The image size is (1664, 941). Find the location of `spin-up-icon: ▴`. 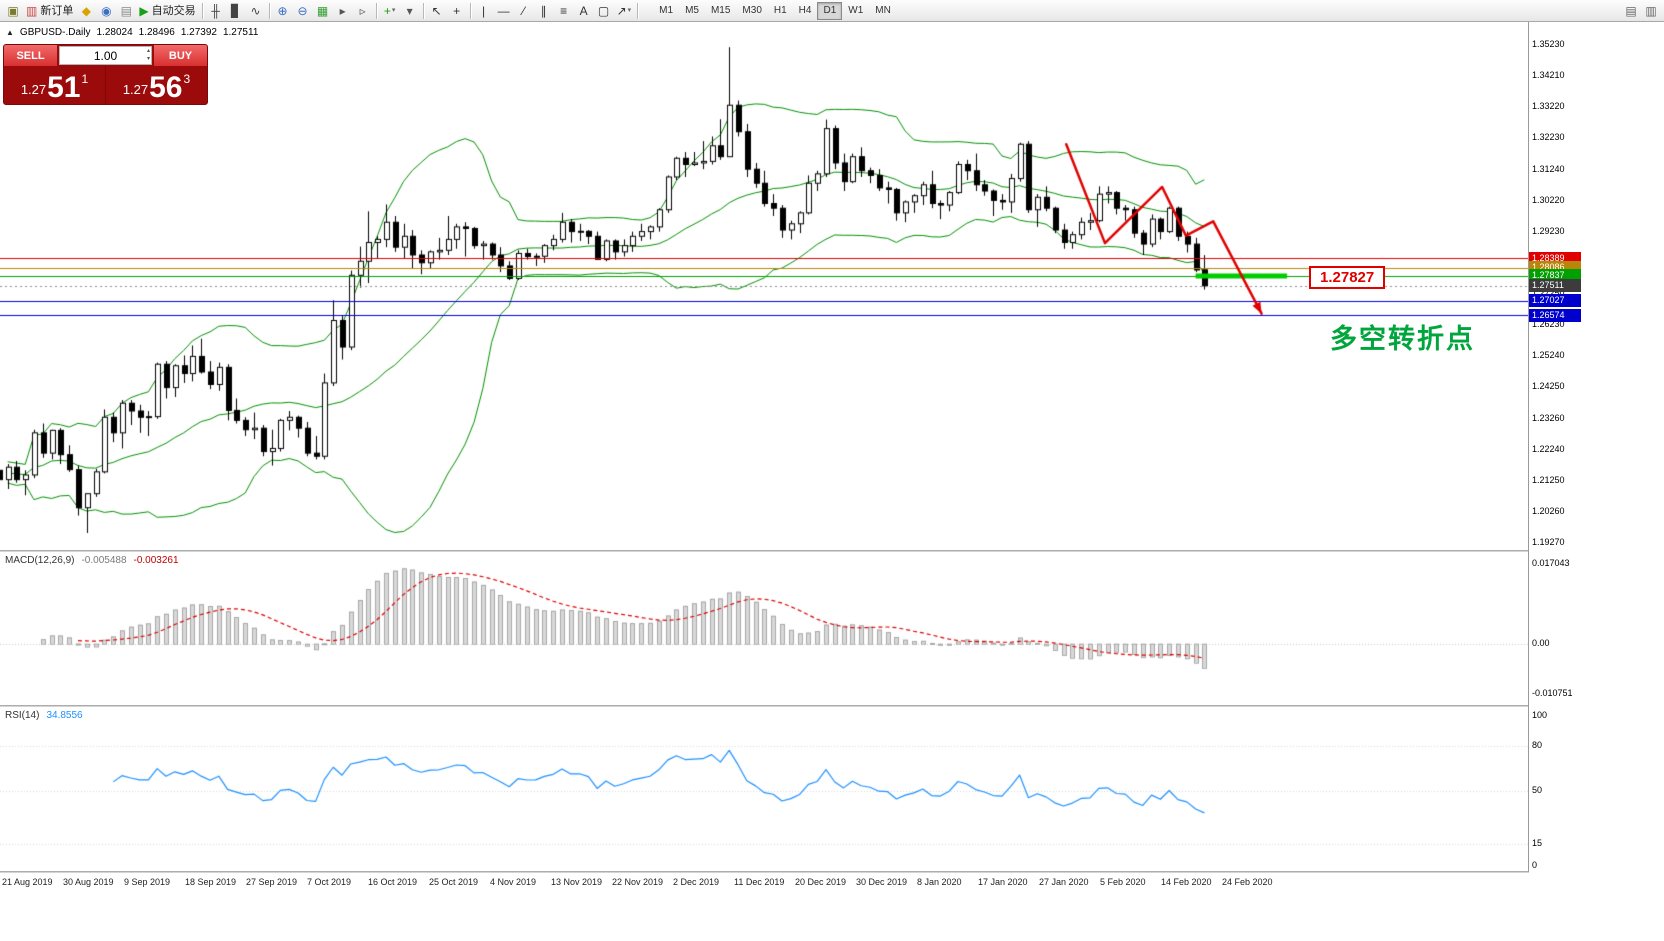

spin-up-icon: ▴ is located at coordinates (148, 51).